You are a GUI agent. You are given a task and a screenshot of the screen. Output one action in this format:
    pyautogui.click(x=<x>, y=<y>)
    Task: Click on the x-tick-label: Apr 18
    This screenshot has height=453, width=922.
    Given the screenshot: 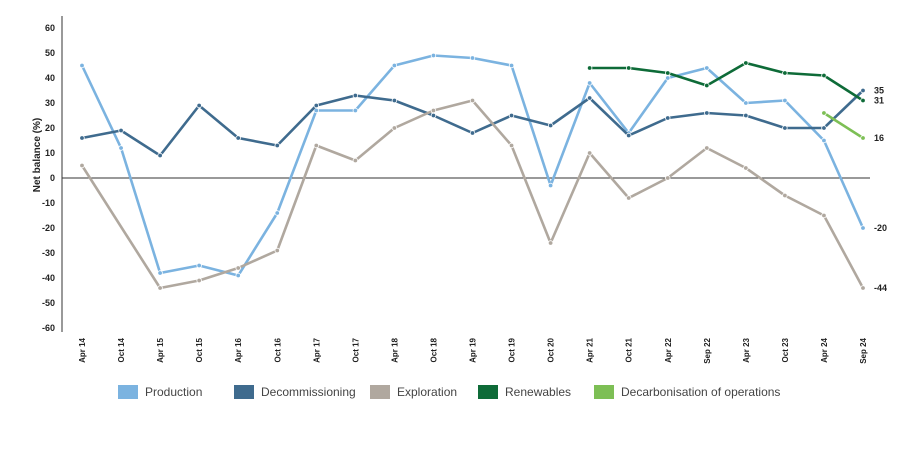 What is the action you would take?
    pyautogui.click(x=394, y=349)
    